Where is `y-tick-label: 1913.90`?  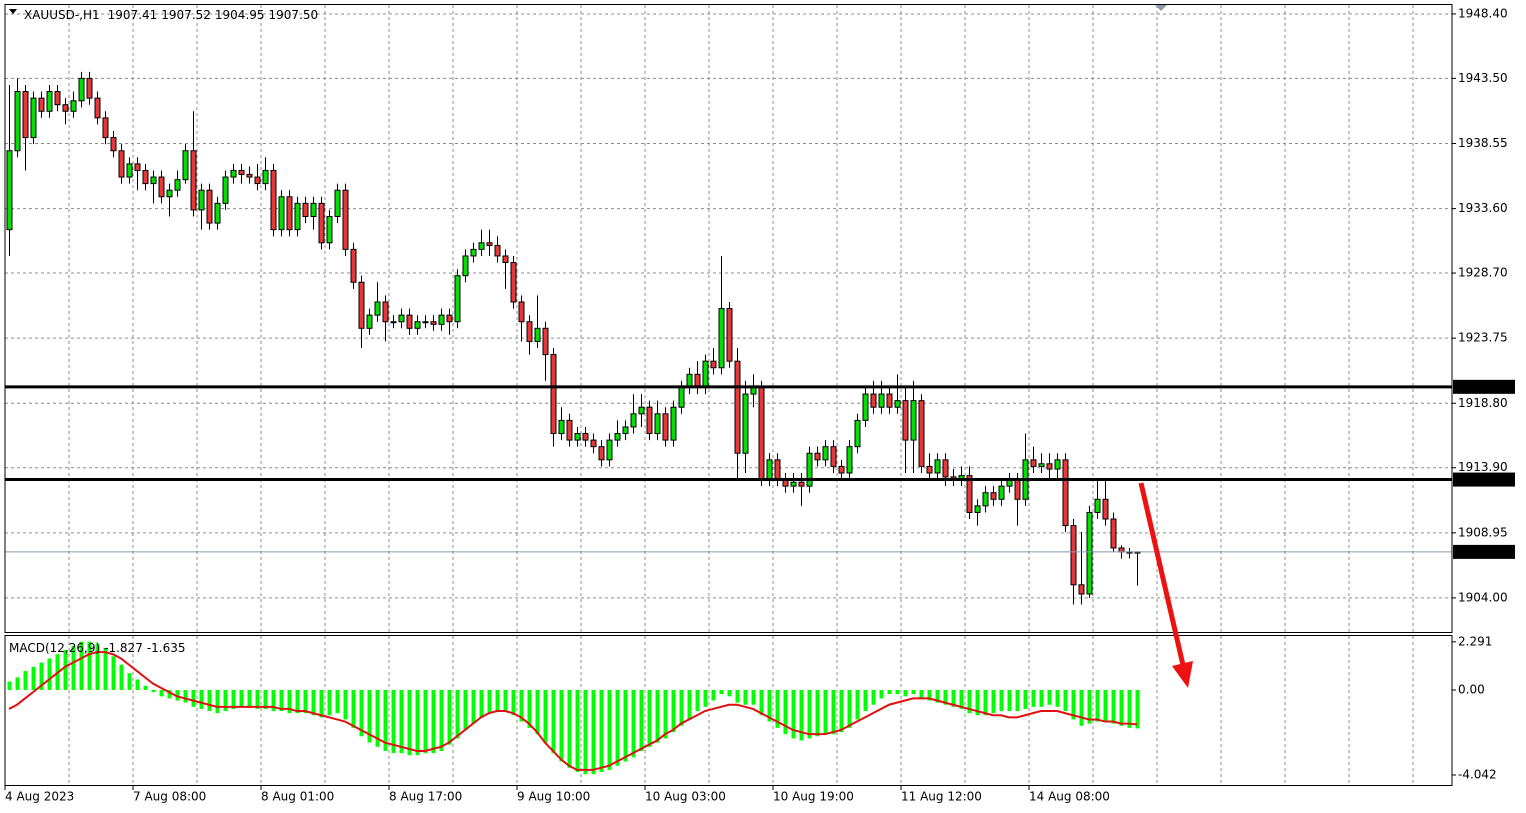
y-tick-label: 1913.90 is located at coordinates (1483, 467).